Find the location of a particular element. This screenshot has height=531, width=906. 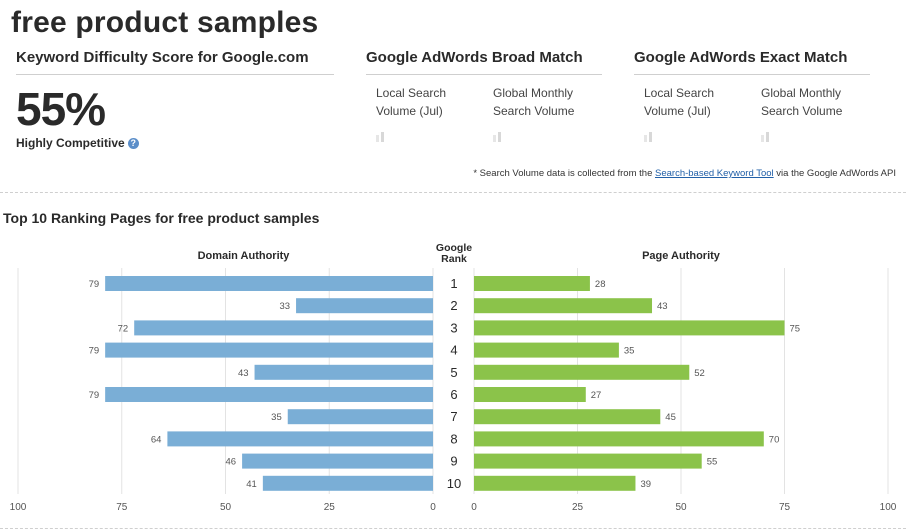

google-rank-label: 9 is located at coordinates (453, 461).